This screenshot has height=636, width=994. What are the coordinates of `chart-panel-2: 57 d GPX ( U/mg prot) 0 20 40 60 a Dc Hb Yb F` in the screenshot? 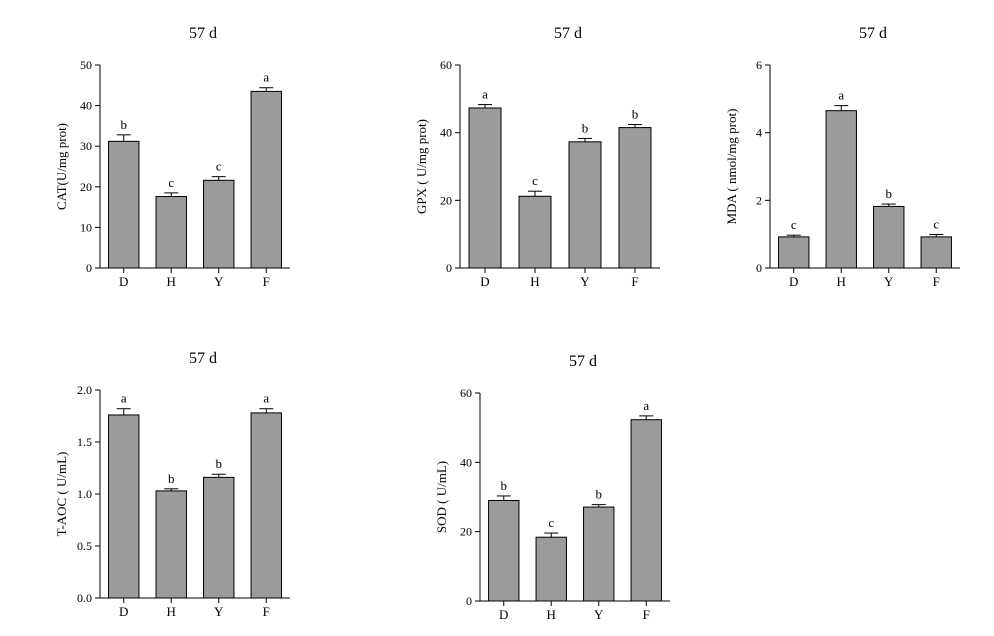 It's located at (537, 157).